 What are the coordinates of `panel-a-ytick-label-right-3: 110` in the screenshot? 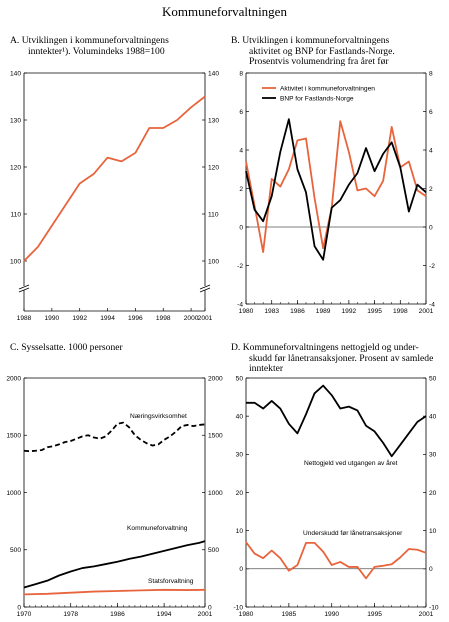 It's located at (213, 214).